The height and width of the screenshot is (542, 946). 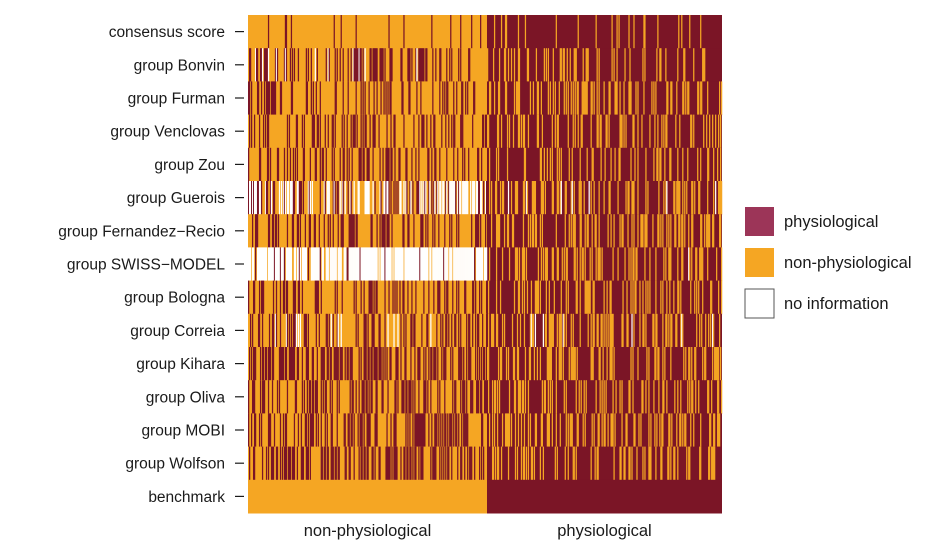 I want to click on row-label: group Kihara, so click(x=180, y=364).